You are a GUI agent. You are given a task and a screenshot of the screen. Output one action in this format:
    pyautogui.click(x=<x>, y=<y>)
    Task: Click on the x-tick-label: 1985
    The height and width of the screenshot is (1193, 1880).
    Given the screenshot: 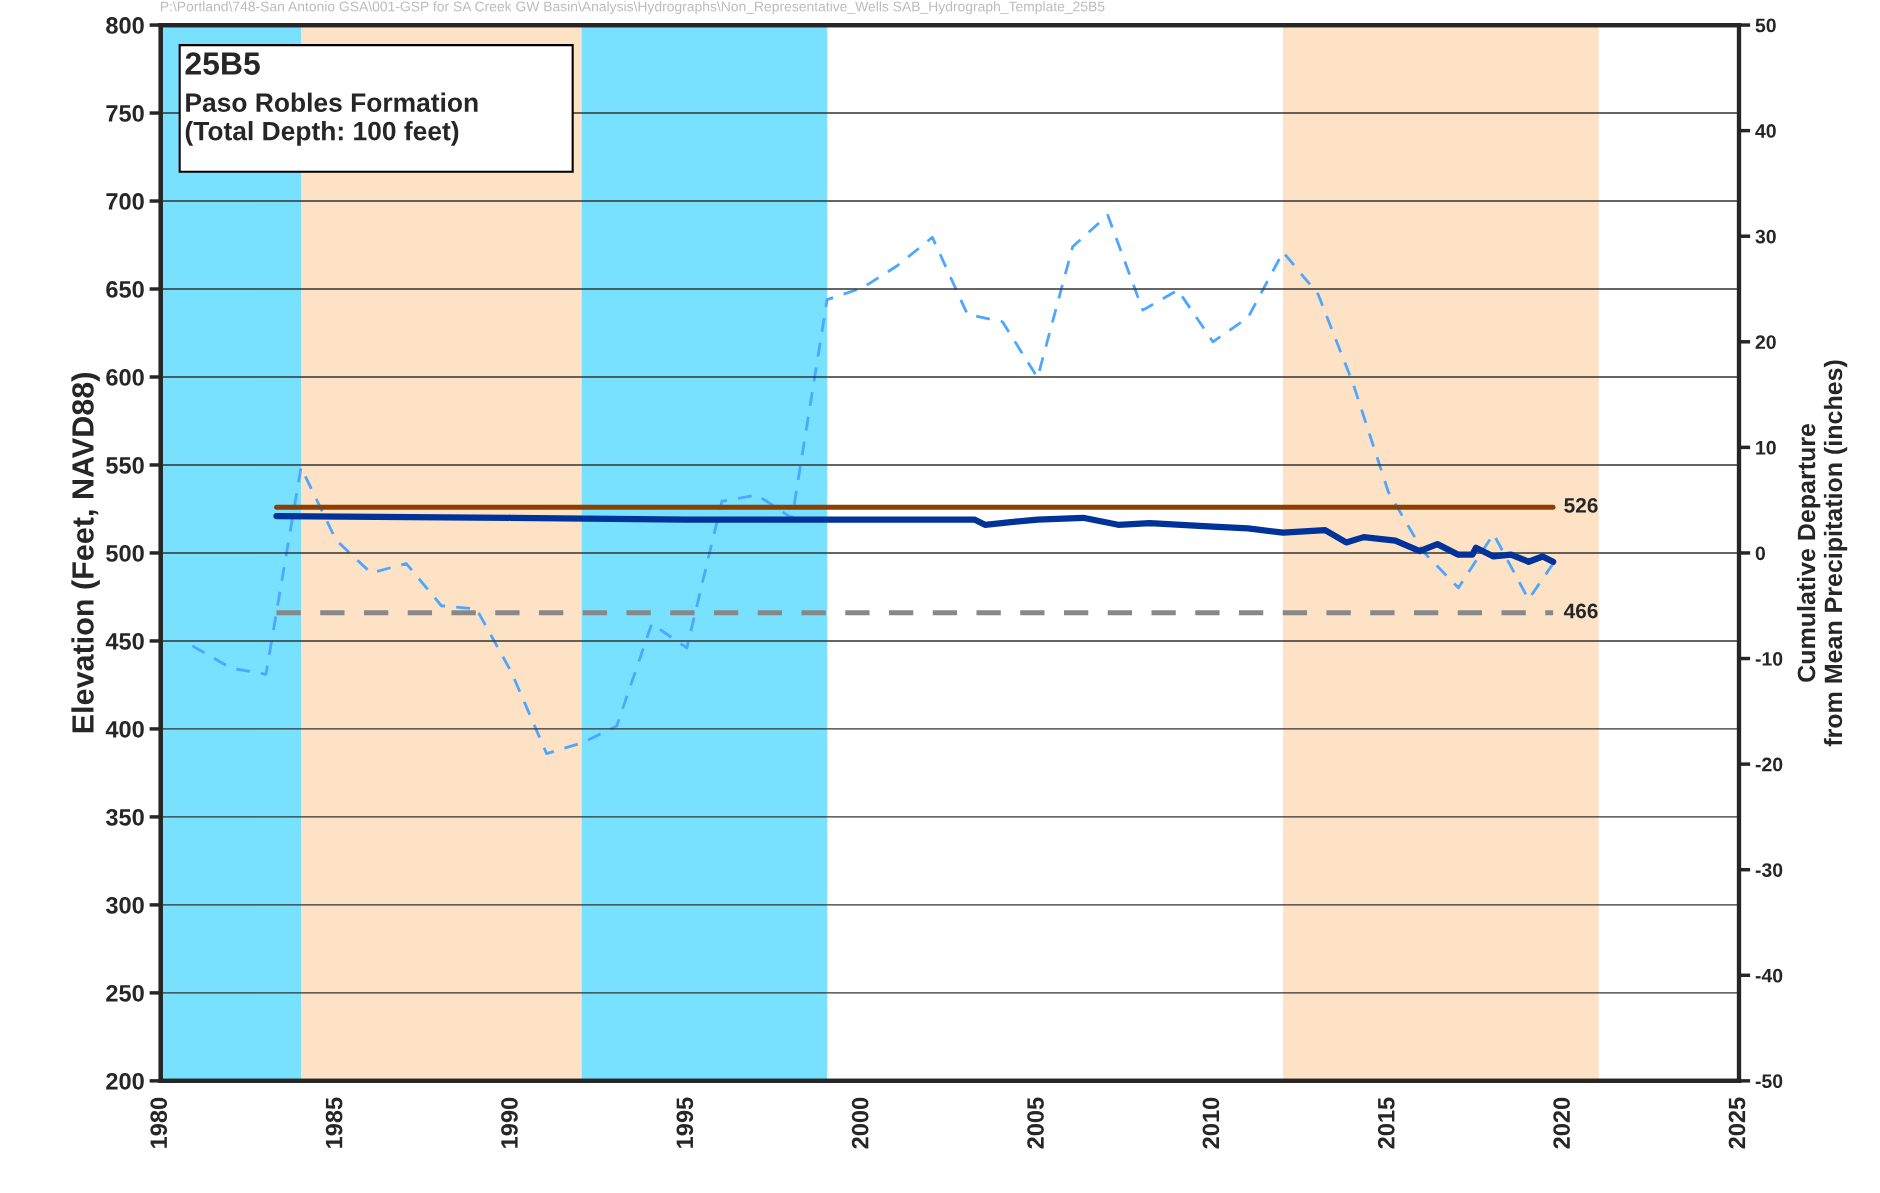 What is the action you would take?
    pyautogui.click(x=334, y=1122)
    